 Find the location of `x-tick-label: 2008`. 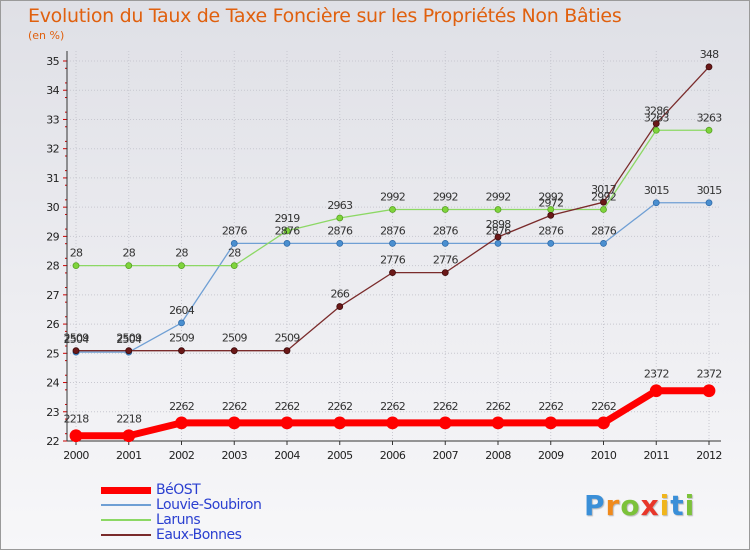

x-tick-label: 2008 is located at coordinates (498, 455).